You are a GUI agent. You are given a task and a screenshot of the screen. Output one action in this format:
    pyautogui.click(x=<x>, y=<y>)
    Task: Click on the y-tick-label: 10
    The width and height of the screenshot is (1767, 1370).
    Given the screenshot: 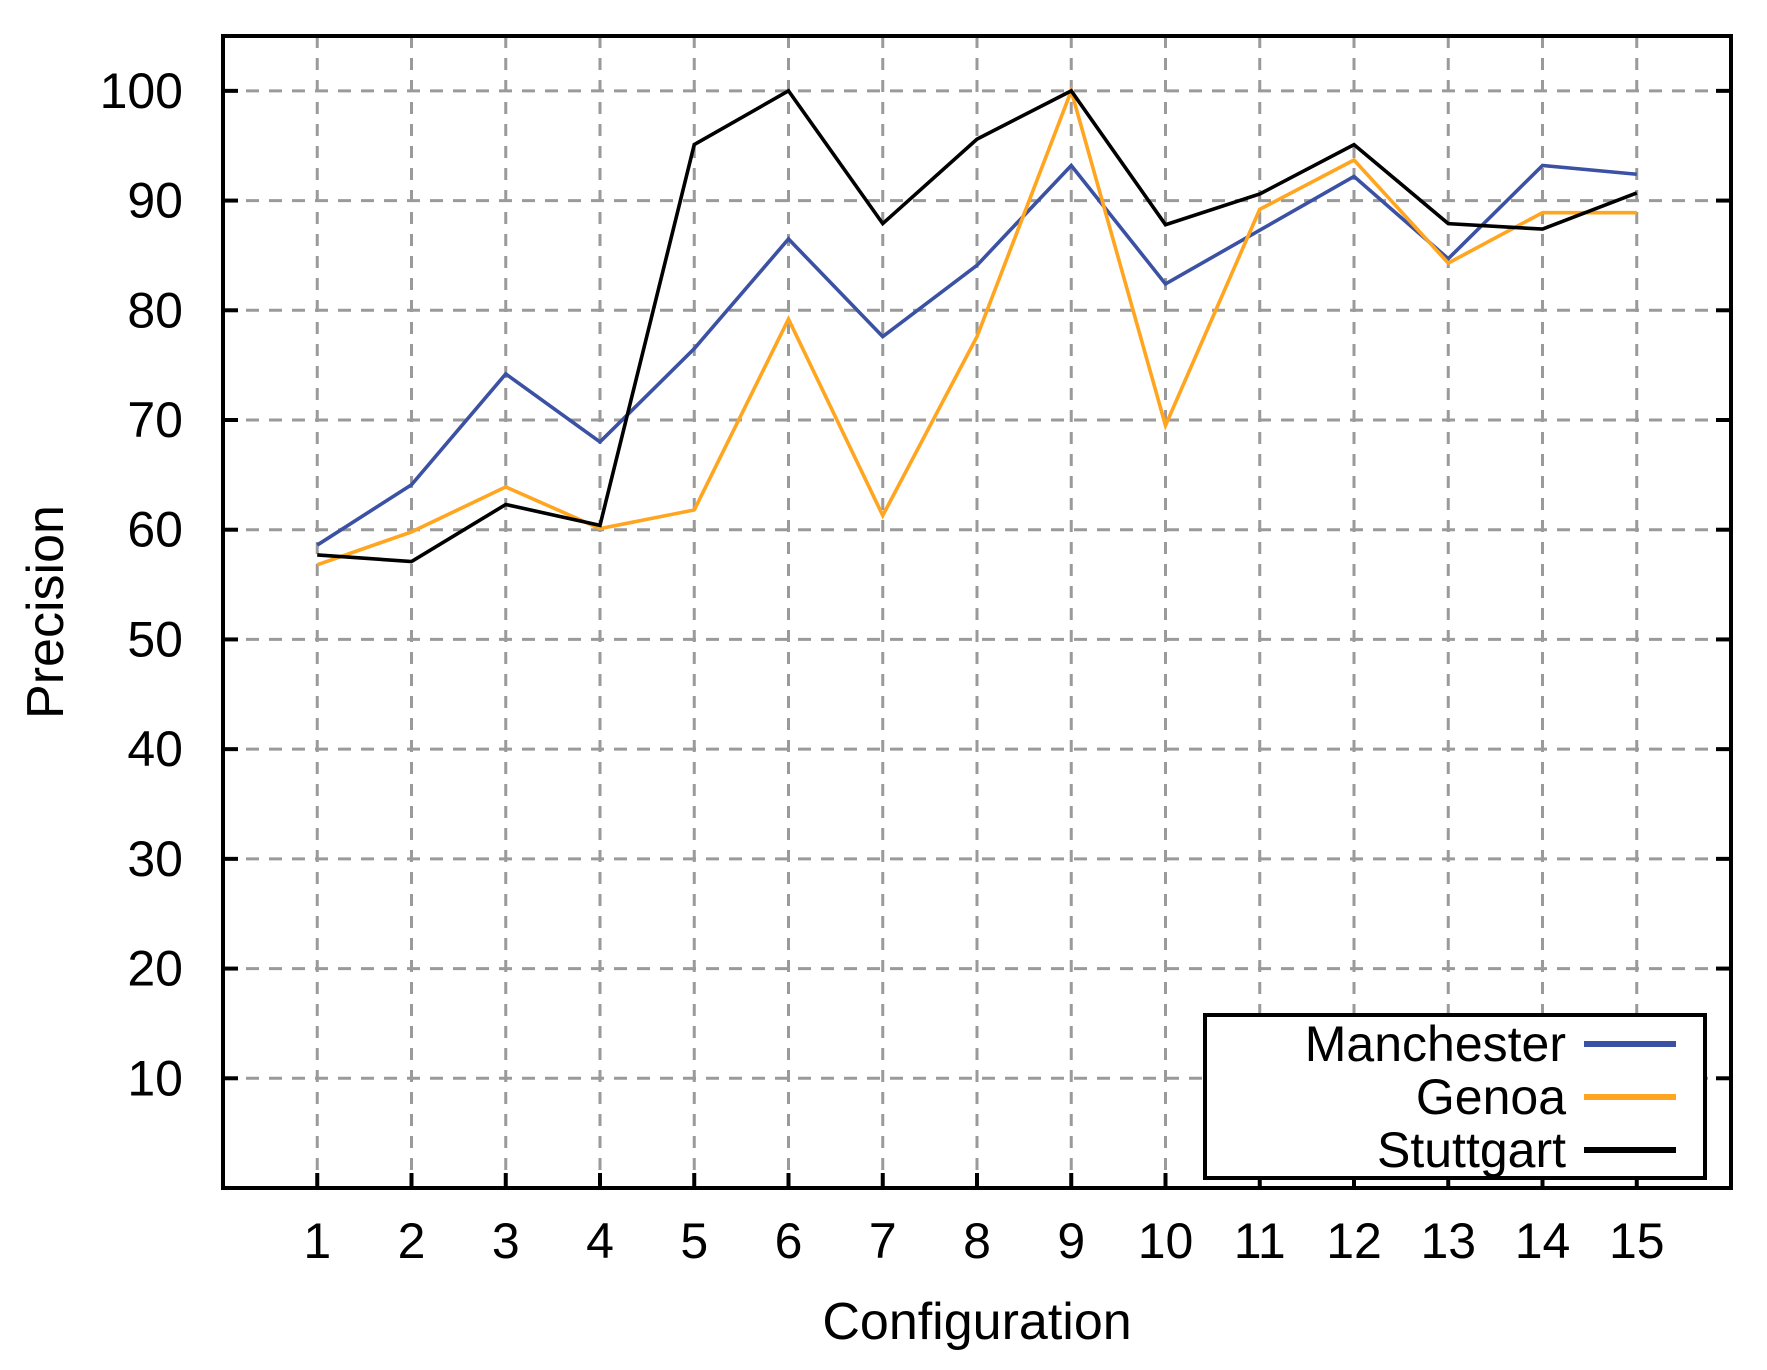 What is the action you would take?
    pyautogui.click(x=155, y=1078)
    